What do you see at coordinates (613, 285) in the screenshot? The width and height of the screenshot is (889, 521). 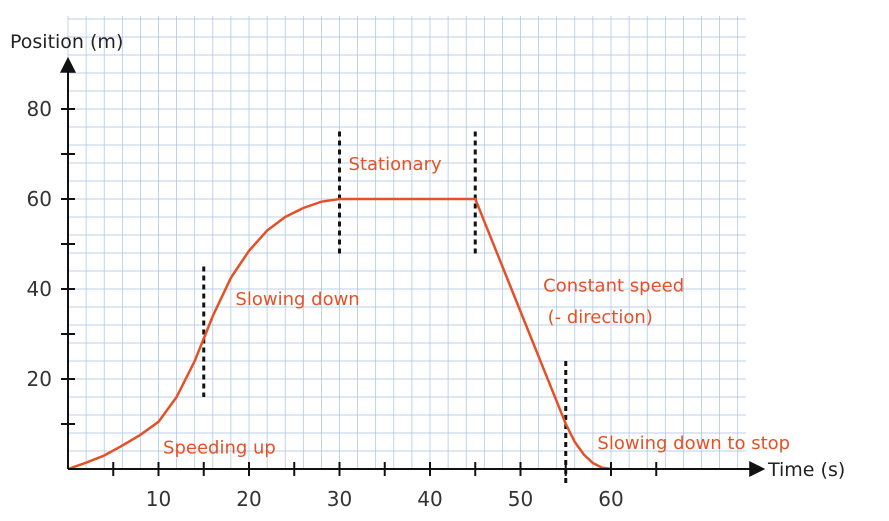 I see `annotation-label: Constant speed` at bounding box center [613, 285].